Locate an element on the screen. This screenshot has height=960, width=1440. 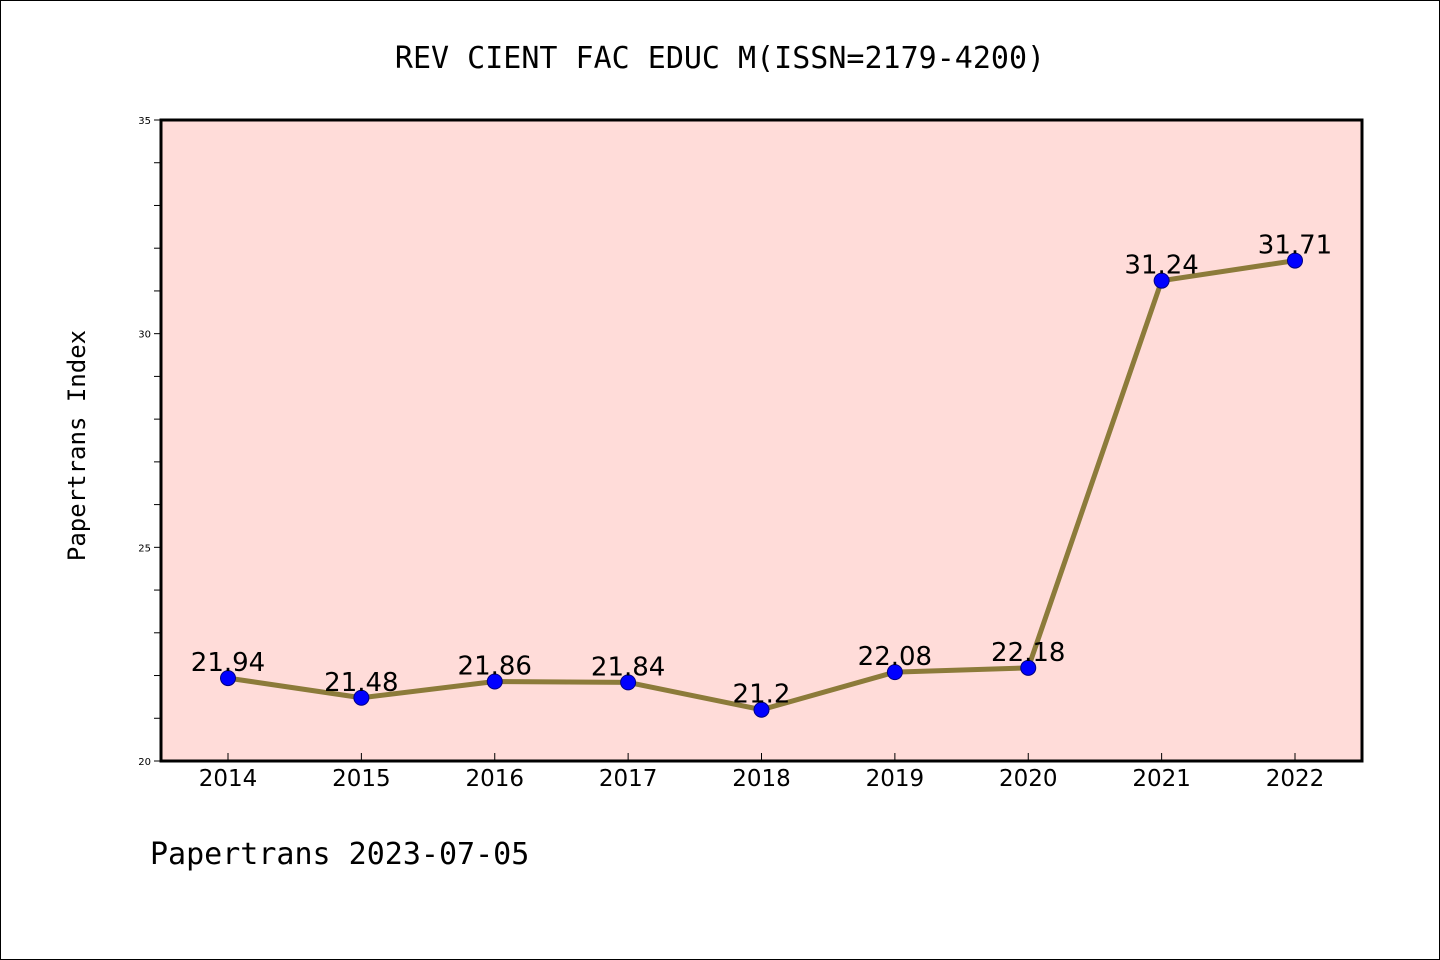
y-axis: 20 25 30 35 is located at coordinates (149, 442).